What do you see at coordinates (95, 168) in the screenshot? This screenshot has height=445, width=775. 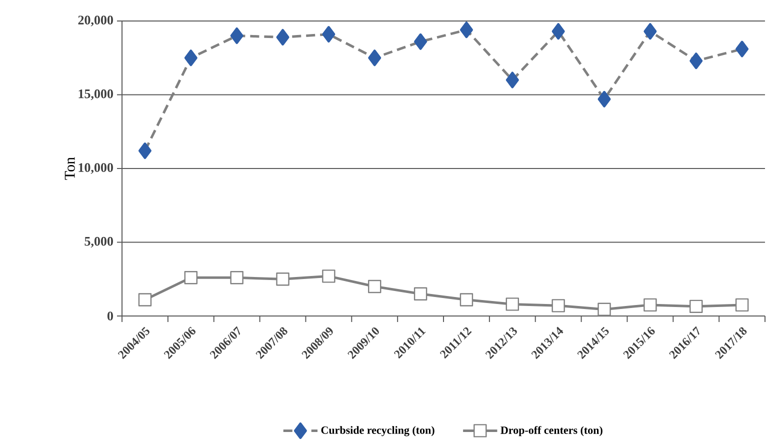 I see `y-tick-label: 10,000` at bounding box center [95, 168].